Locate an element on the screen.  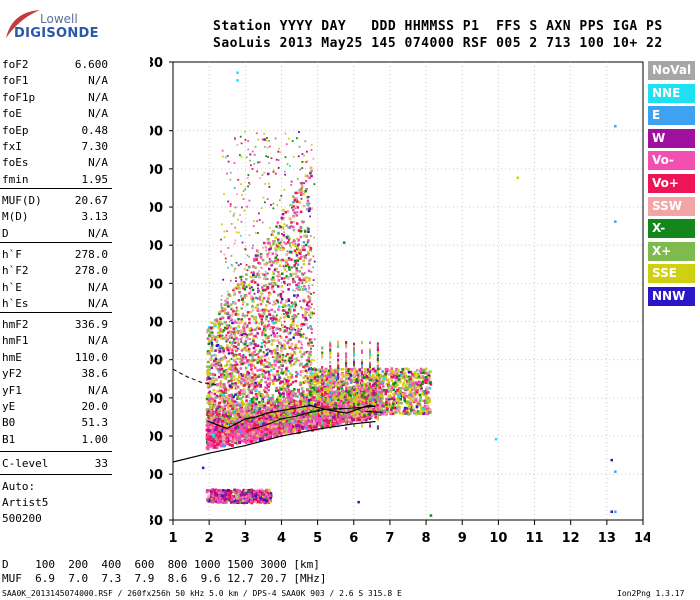
logo-text-bottom: DIGISONDE is located at coordinates (56, 33).